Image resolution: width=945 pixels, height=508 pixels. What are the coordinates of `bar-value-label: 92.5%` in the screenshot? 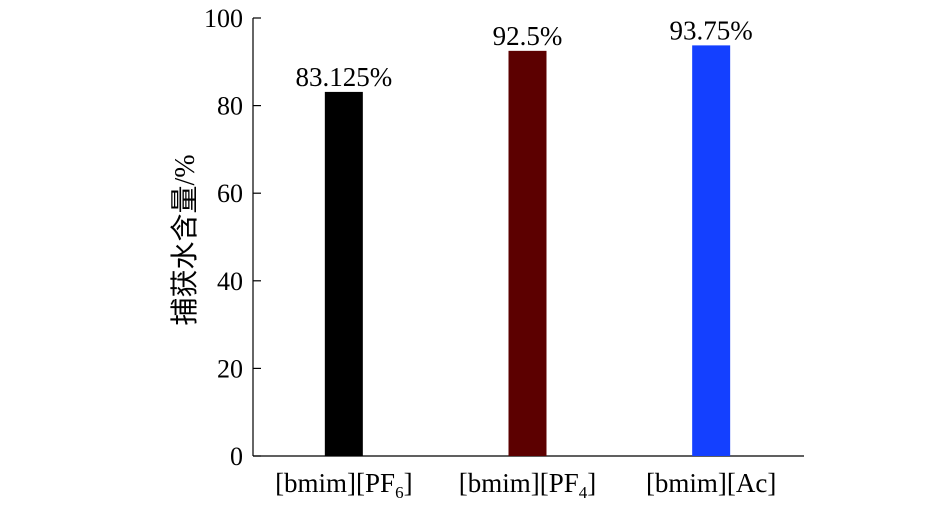 It's located at (528, 36).